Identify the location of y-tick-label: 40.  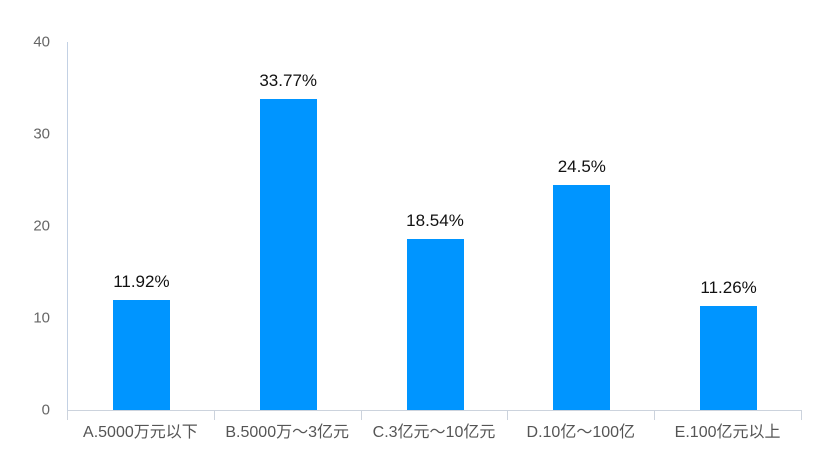
(41, 42).